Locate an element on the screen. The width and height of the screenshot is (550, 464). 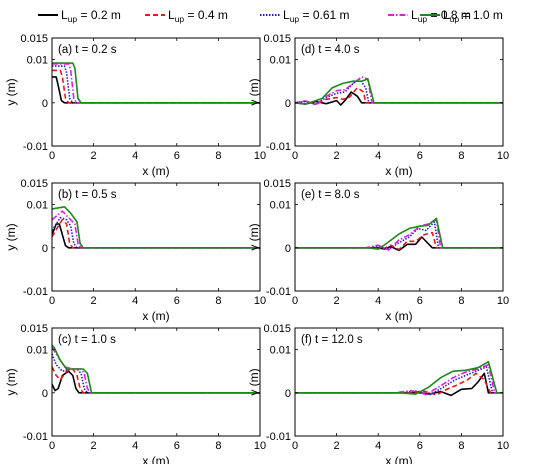
legend-item: Lup = 1.0 m is located at coordinates (461, 16).